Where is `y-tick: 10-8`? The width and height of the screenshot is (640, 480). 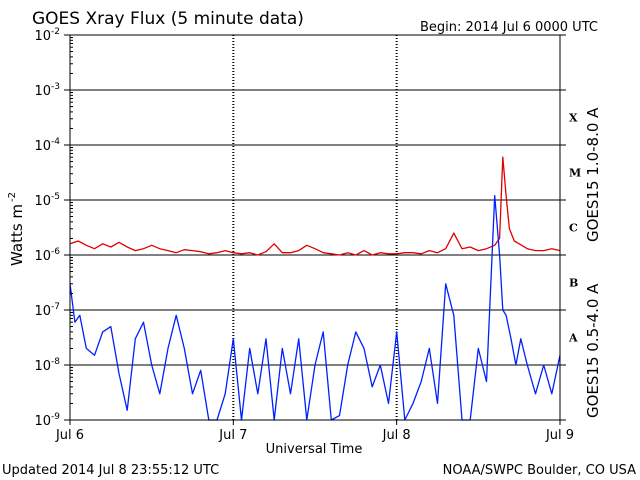 y-tick: 10-8 is located at coordinates (300, 343).